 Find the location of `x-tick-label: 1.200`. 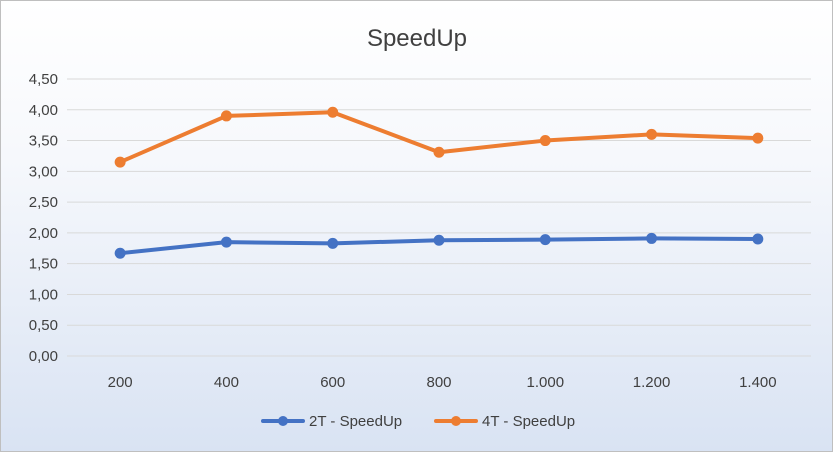

x-tick-label: 1.200 is located at coordinates (652, 382).